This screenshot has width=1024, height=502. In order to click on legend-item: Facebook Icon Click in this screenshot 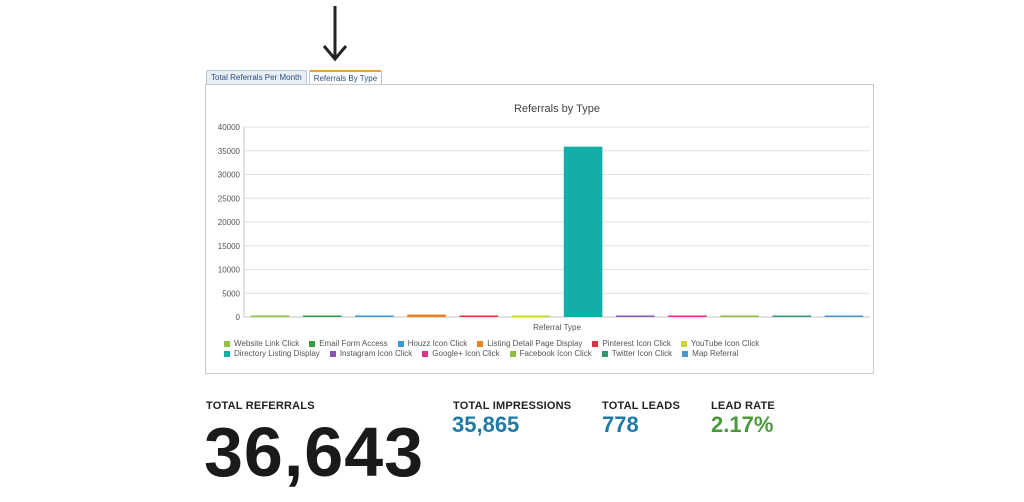, I will do `click(550, 353)`.